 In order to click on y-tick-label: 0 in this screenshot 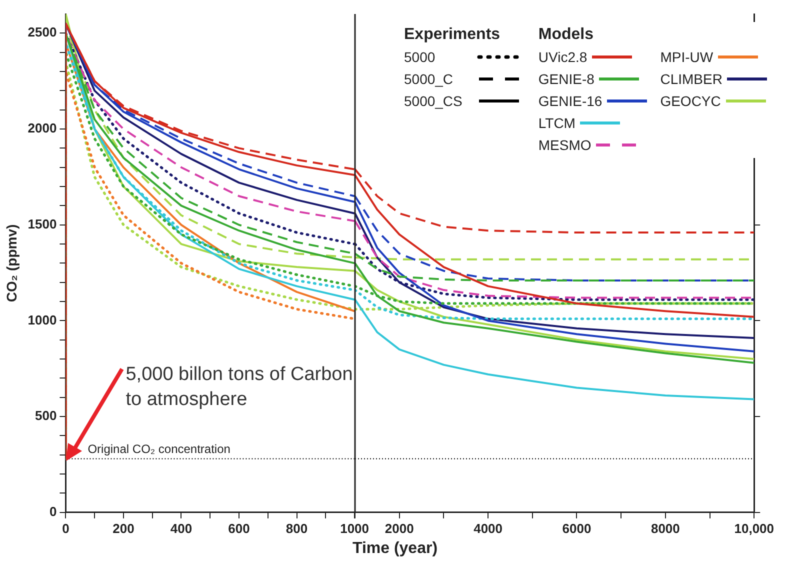, I will do `click(53, 511)`.